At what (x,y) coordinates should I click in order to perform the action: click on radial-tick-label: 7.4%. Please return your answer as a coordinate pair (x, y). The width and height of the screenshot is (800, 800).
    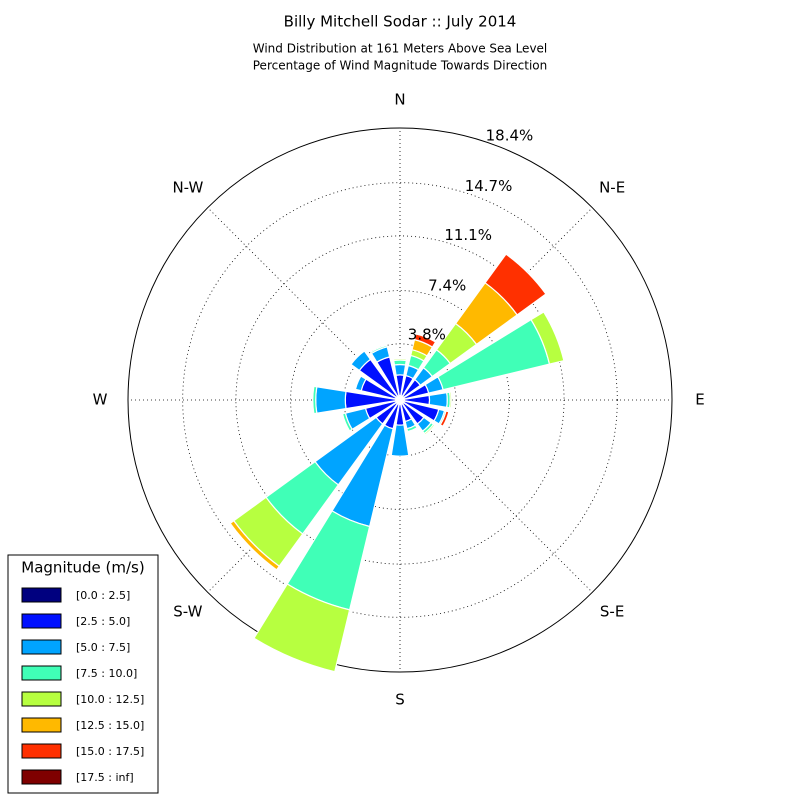
    Looking at the image, I should click on (447, 286).